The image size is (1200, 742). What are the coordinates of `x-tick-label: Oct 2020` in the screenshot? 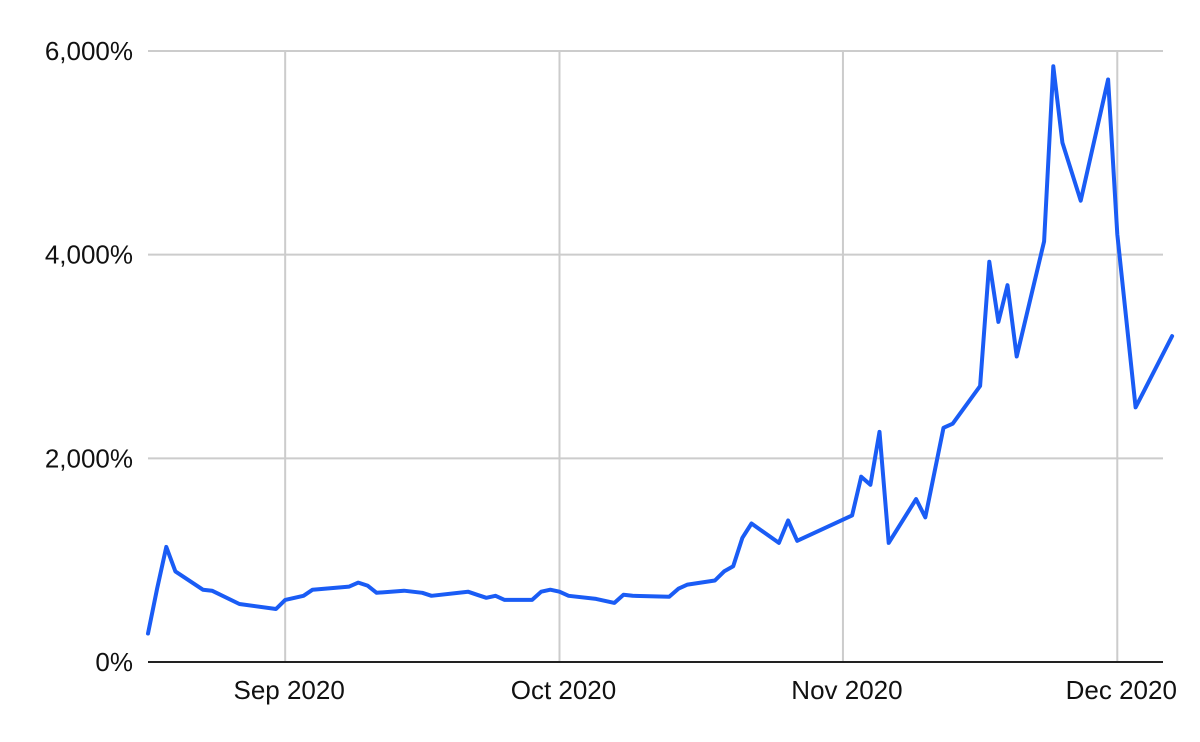 It's located at (564, 690).